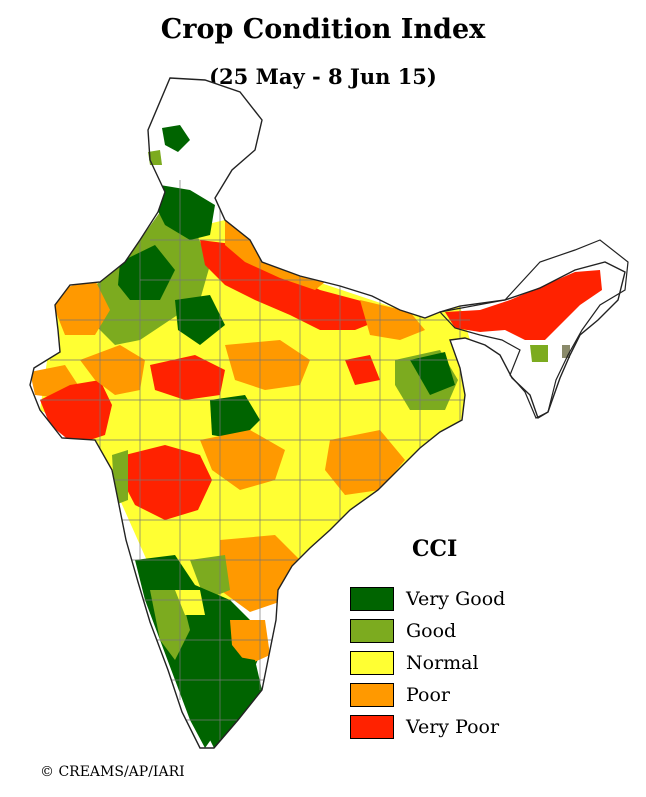 The height and width of the screenshot is (797, 646). What do you see at coordinates (155, 157) in the screenshot?
I see `region-good-kashmir` at bounding box center [155, 157].